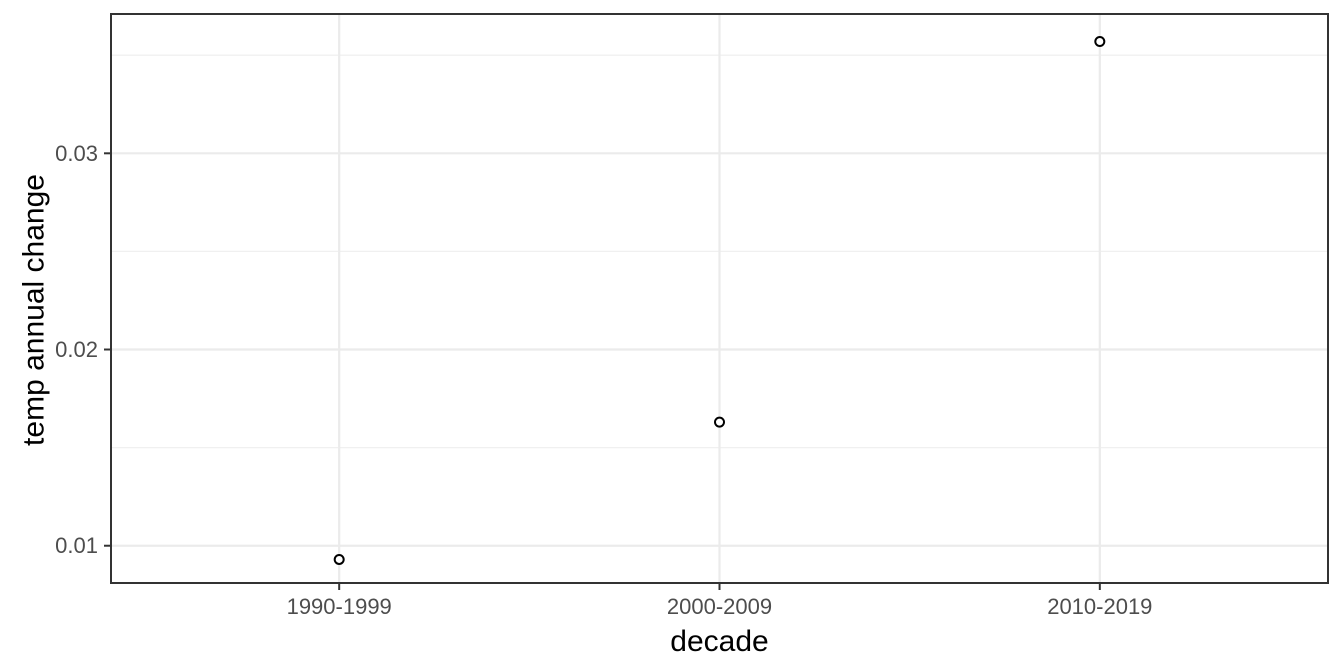  Describe the element at coordinates (76, 545) in the screenshot. I see `y-tick-label: 0.01` at that location.